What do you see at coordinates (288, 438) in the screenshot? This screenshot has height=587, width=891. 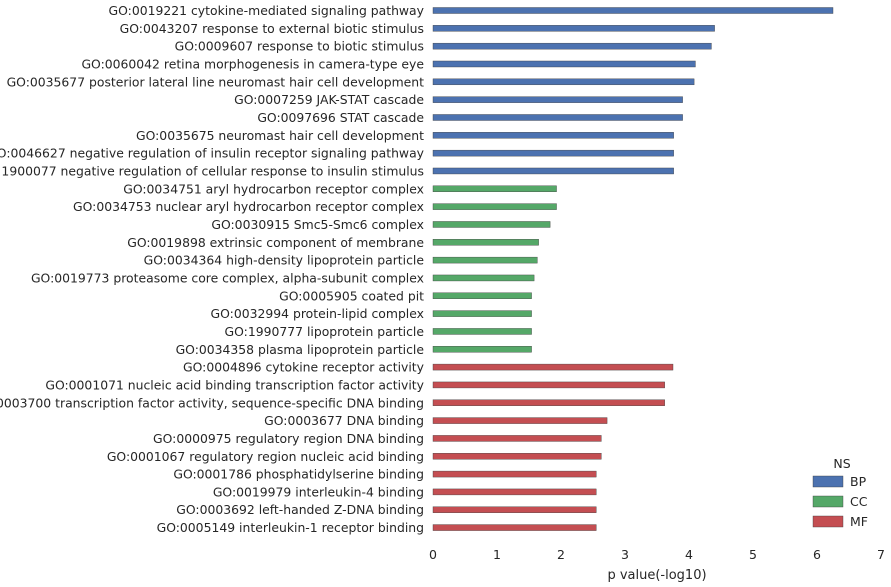 I see `category-label: GO:0000975 regulatory region DNA binding` at bounding box center [288, 438].